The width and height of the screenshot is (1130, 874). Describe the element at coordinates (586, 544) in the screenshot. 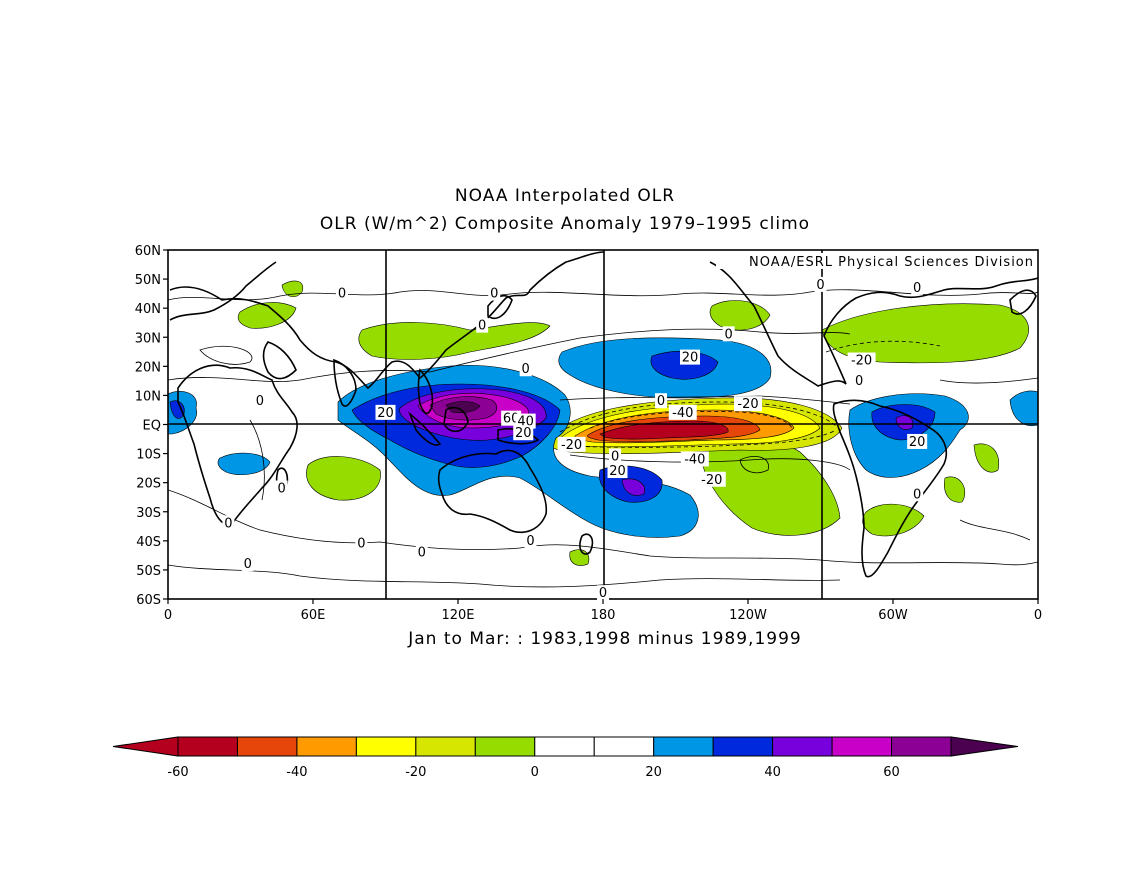

I see `coastline-newzealand` at that location.